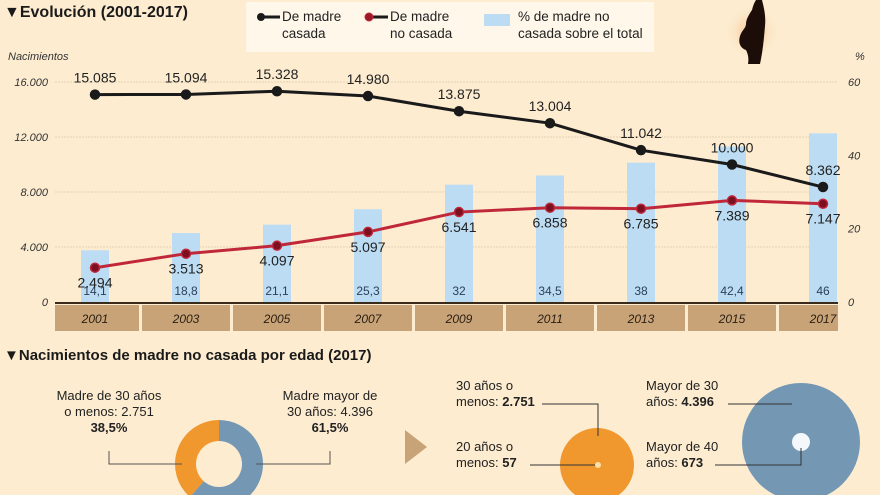  I want to click on unmarried-value-label: 7.147, so click(822, 219).